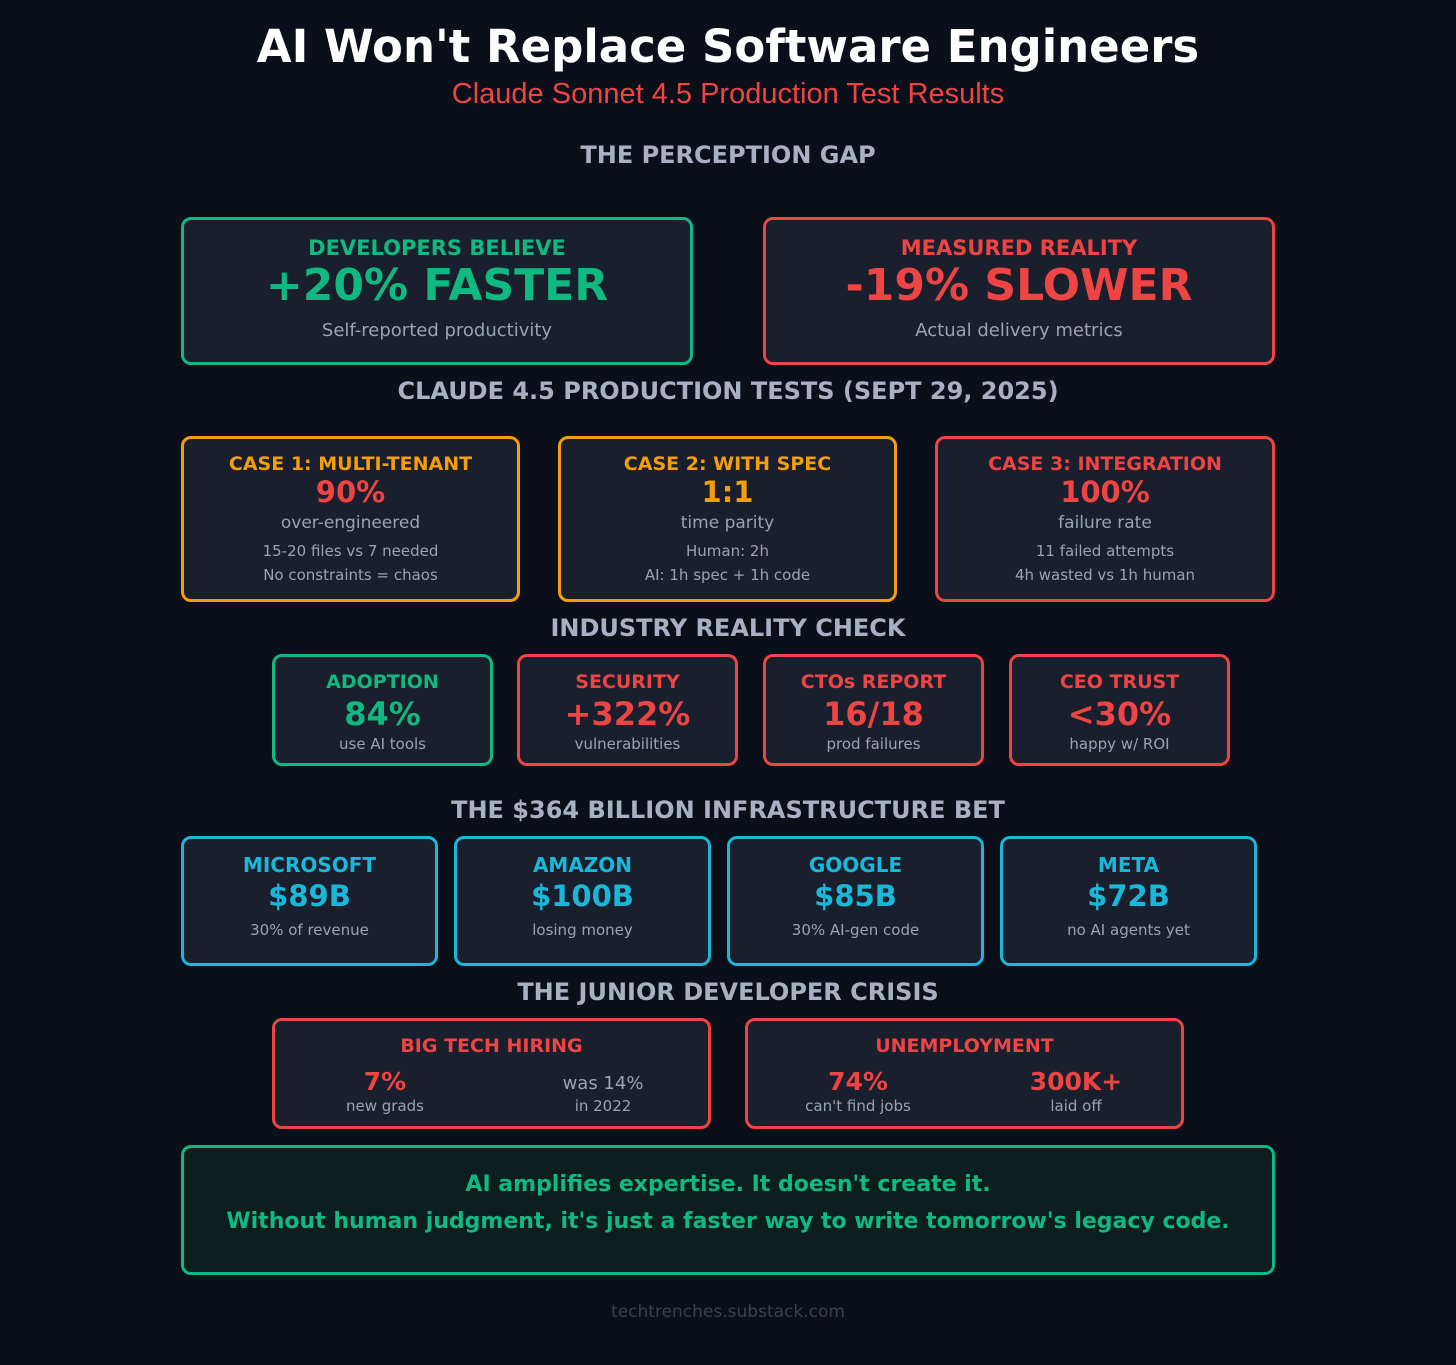  I want to click on stat-card-adoption: ADOPTION 84% use AI tools, so click(382, 710).